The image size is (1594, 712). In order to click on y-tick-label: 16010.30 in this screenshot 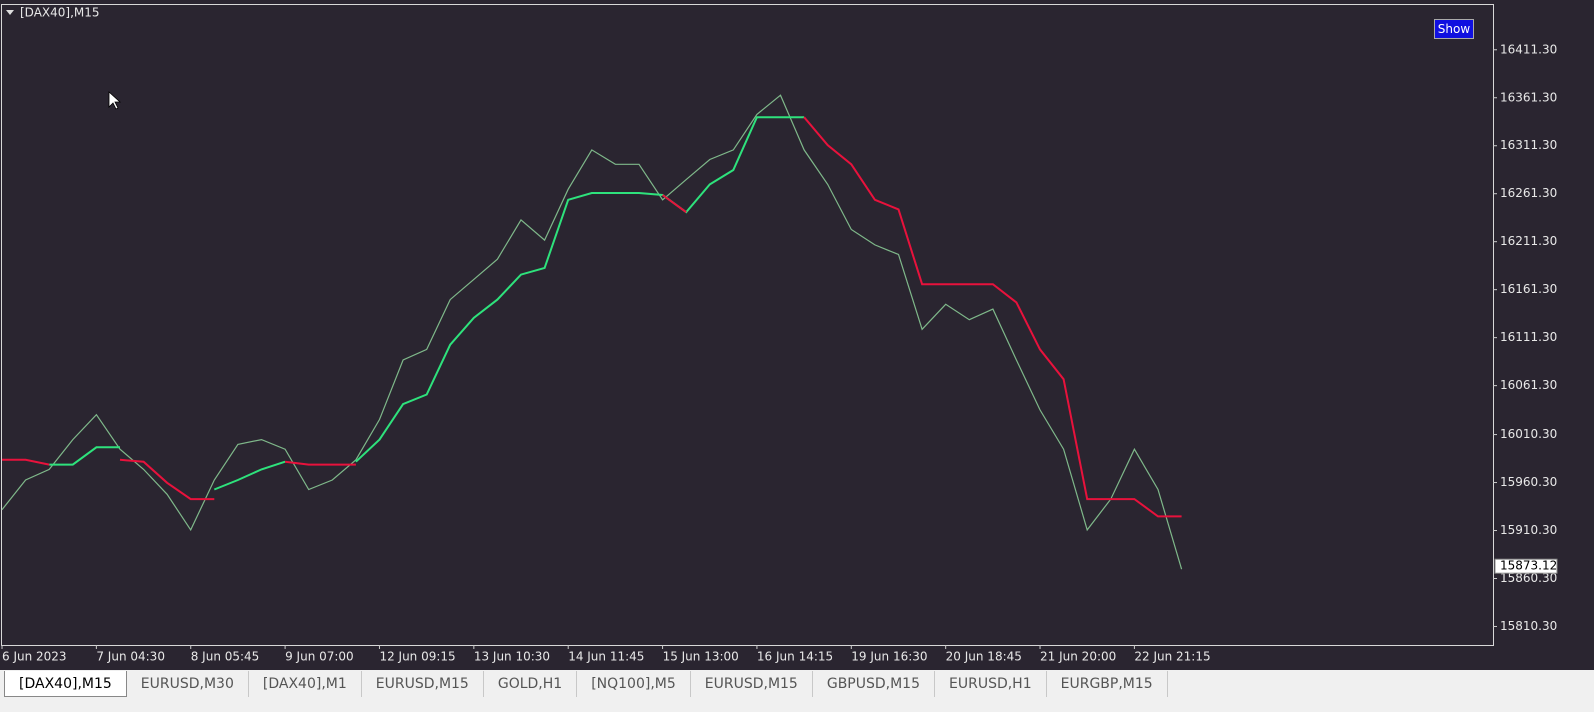, I will do `click(1528, 434)`.